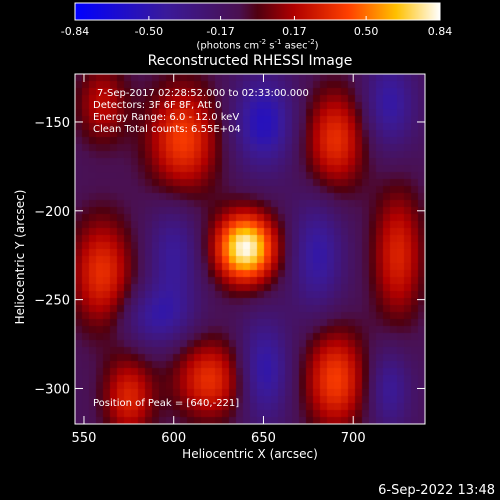 The height and width of the screenshot is (500, 500). Describe the element at coordinates (257, 45) in the screenshot. I see `colorbar-units: (photons cm-2 s-1 asec-2)` at that location.